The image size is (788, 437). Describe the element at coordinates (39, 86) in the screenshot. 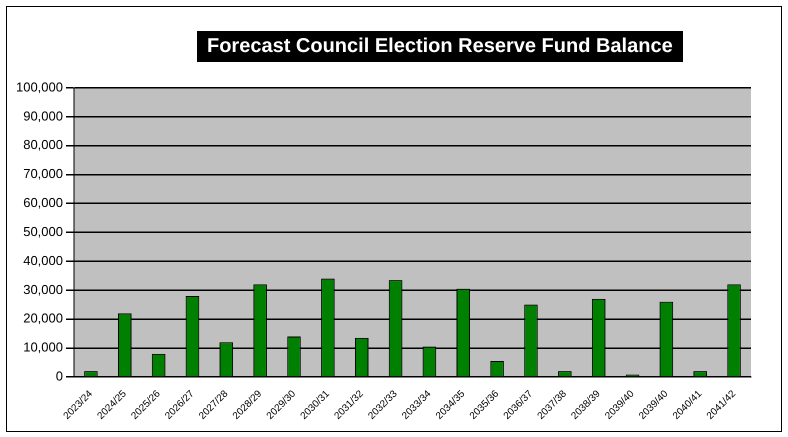

I see `y-tick-label: 100,000` at that location.